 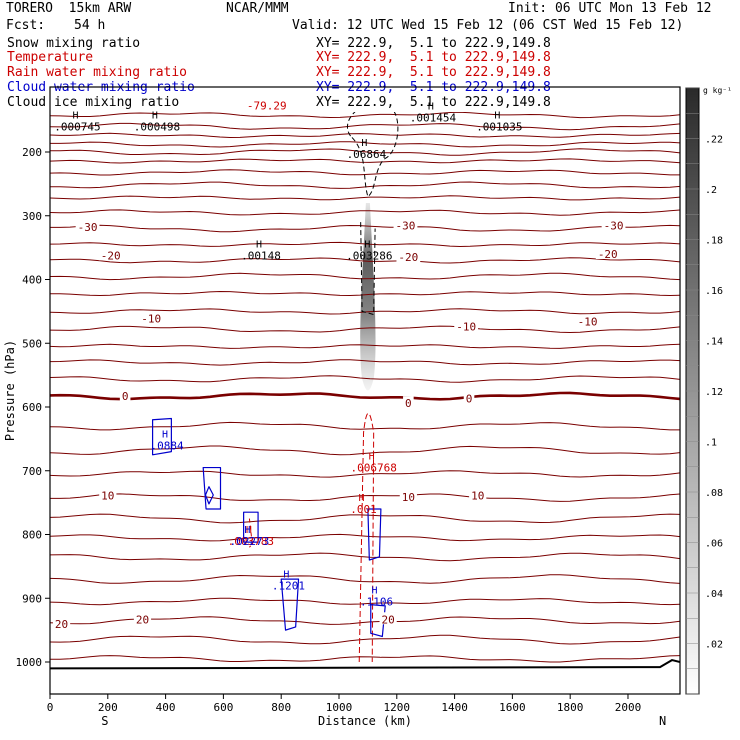 What do you see at coordinates (50, 57) in the screenshot?
I see `field-name-temperature: Temperature` at bounding box center [50, 57].